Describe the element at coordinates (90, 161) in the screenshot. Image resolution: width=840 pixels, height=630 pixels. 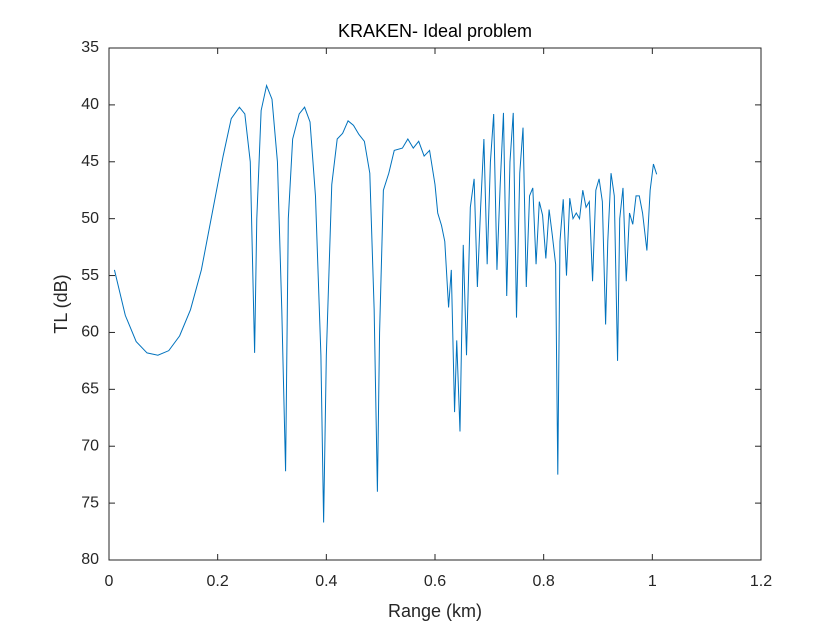
I see `y-tick-label: 45` at that location.